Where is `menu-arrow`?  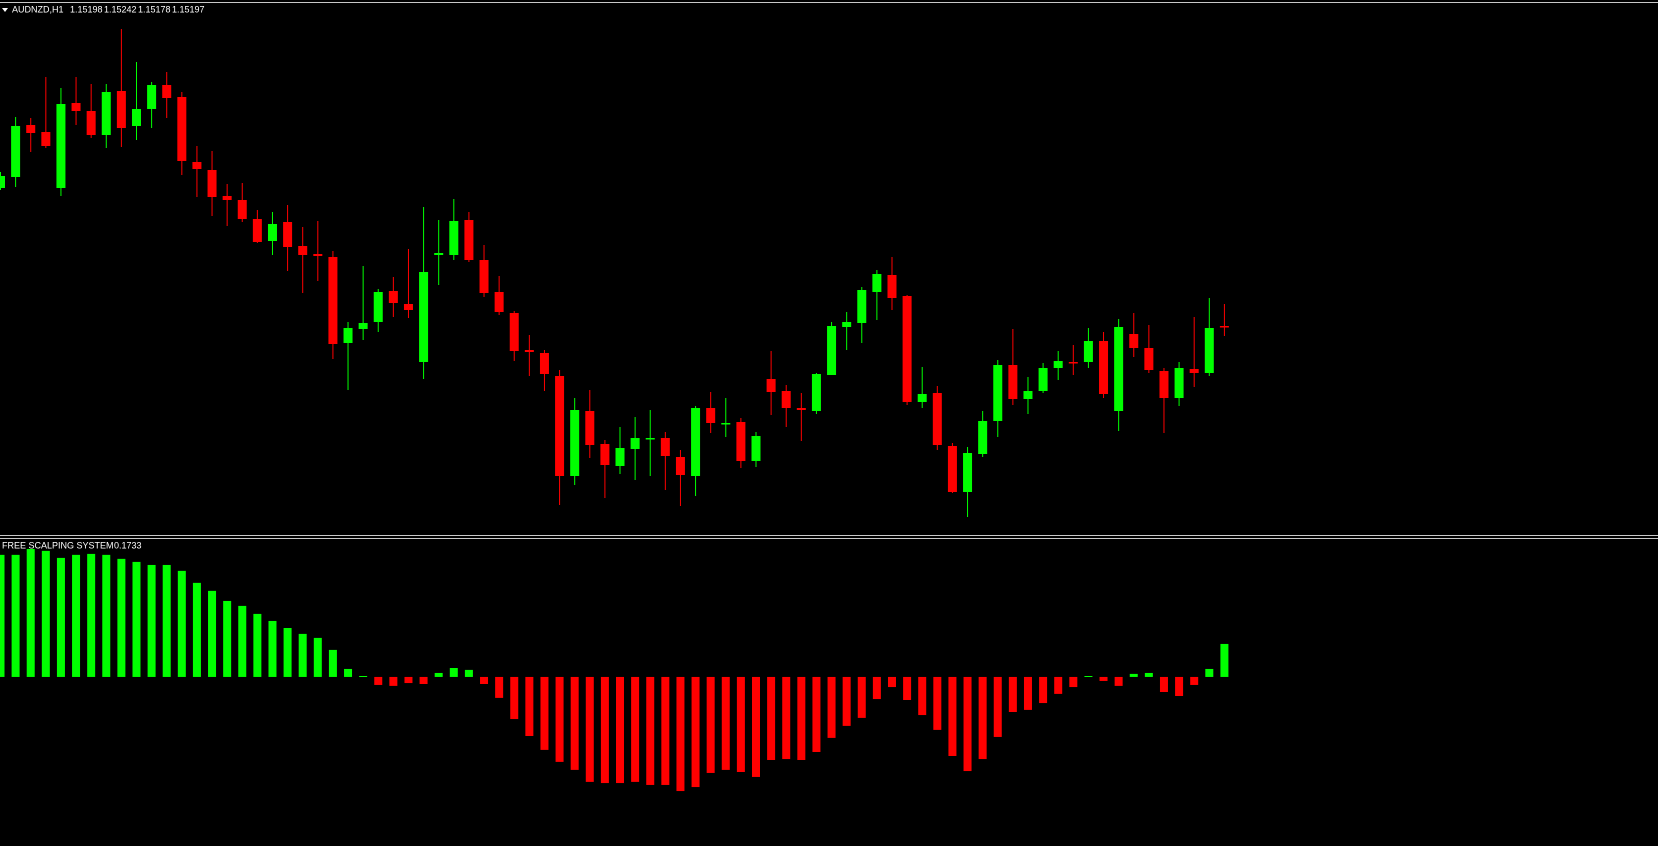 menu-arrow is located at coordinates (5, 10).